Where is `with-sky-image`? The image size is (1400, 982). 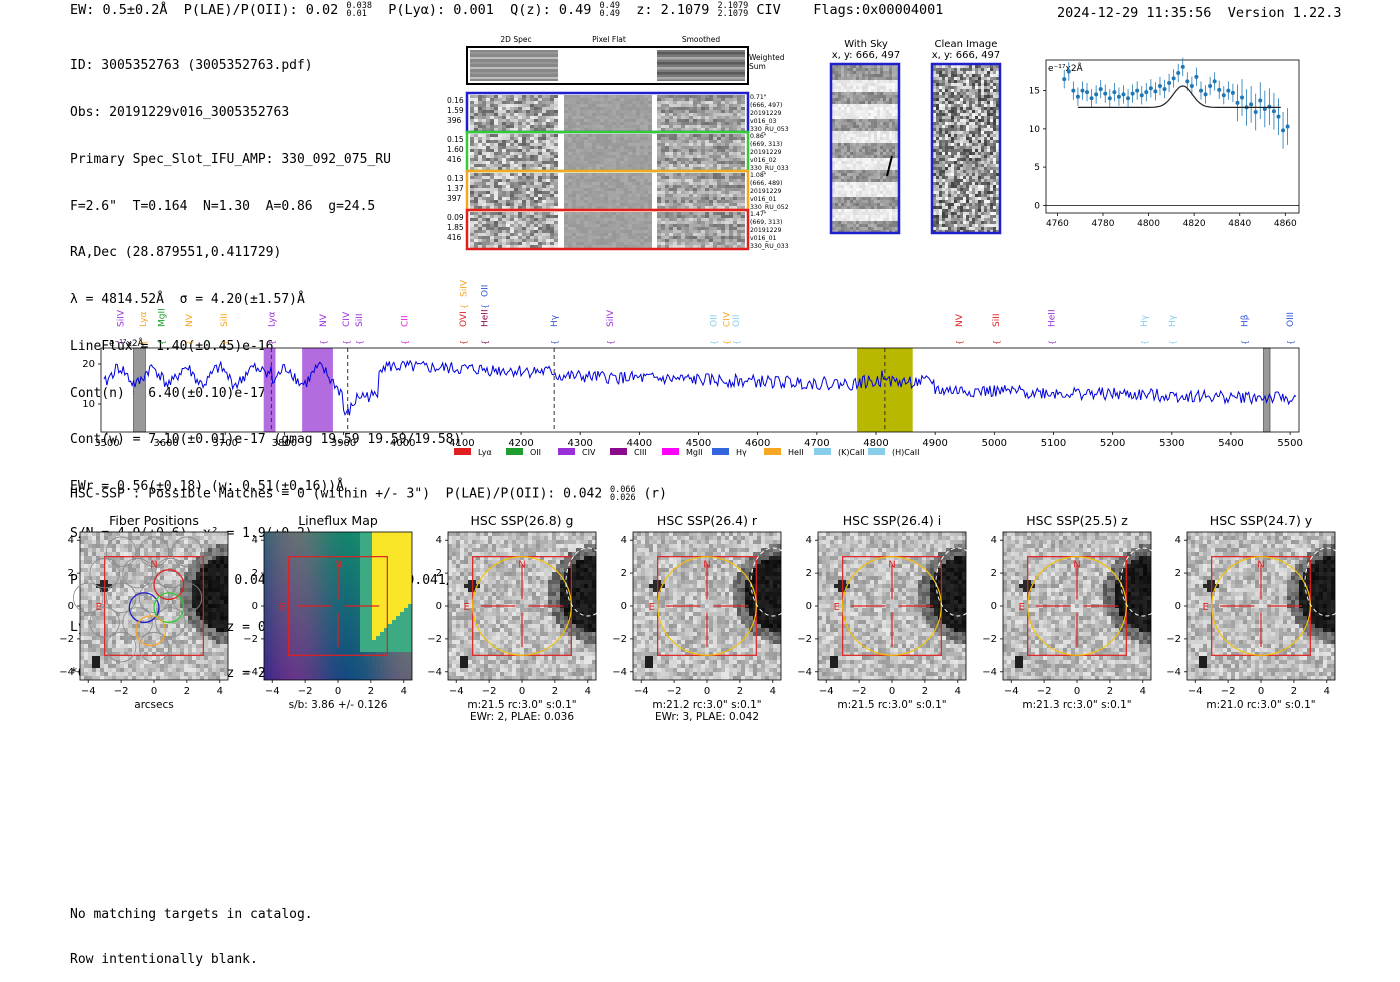
with-sky-image is located at coordinates (865, 149).